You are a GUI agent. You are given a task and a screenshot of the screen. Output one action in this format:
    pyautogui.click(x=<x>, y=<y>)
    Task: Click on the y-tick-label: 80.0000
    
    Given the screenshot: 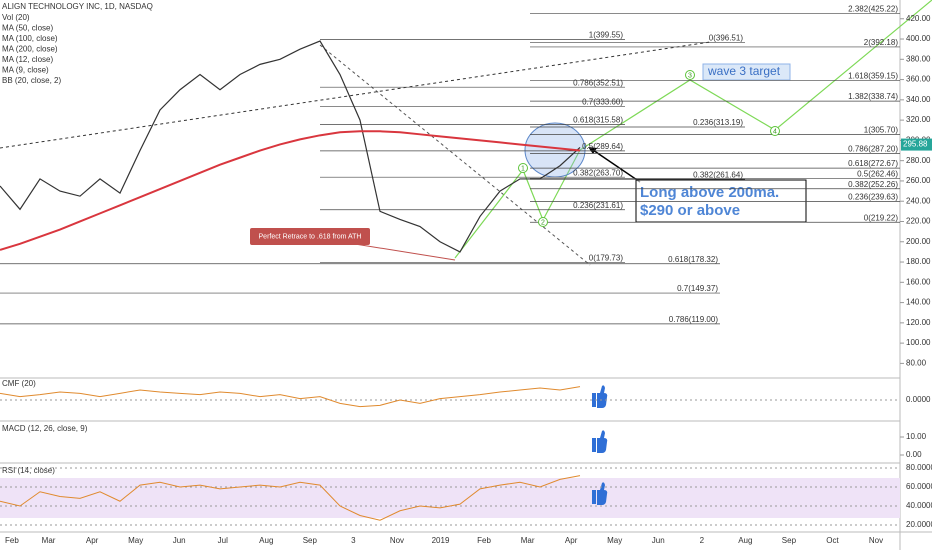 What is the action you would take?
    pyautogui.click(x=919, y=467)
    